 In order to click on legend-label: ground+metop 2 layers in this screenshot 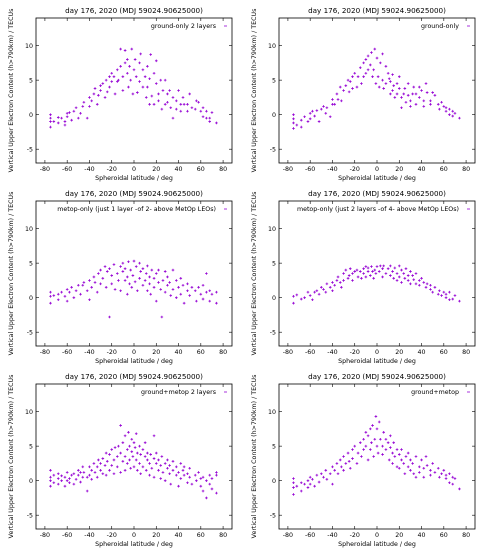, I will do `click(178, 392)`.